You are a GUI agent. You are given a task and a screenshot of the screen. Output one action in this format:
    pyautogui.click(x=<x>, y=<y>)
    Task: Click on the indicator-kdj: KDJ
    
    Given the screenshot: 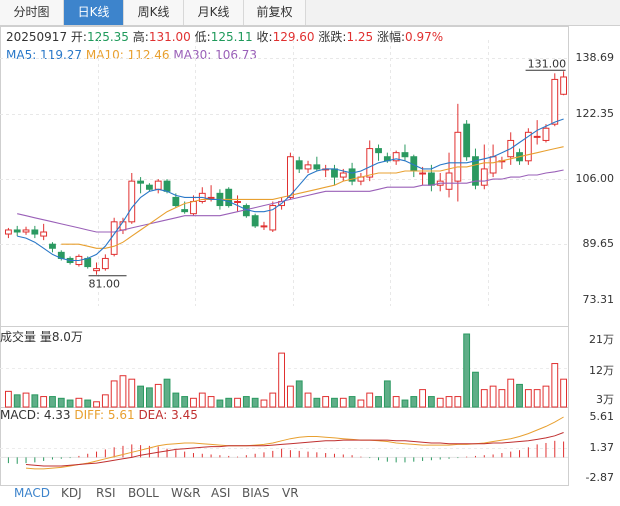 What is the action you would take?
    pyautogui.click(x=71, y=493)
    